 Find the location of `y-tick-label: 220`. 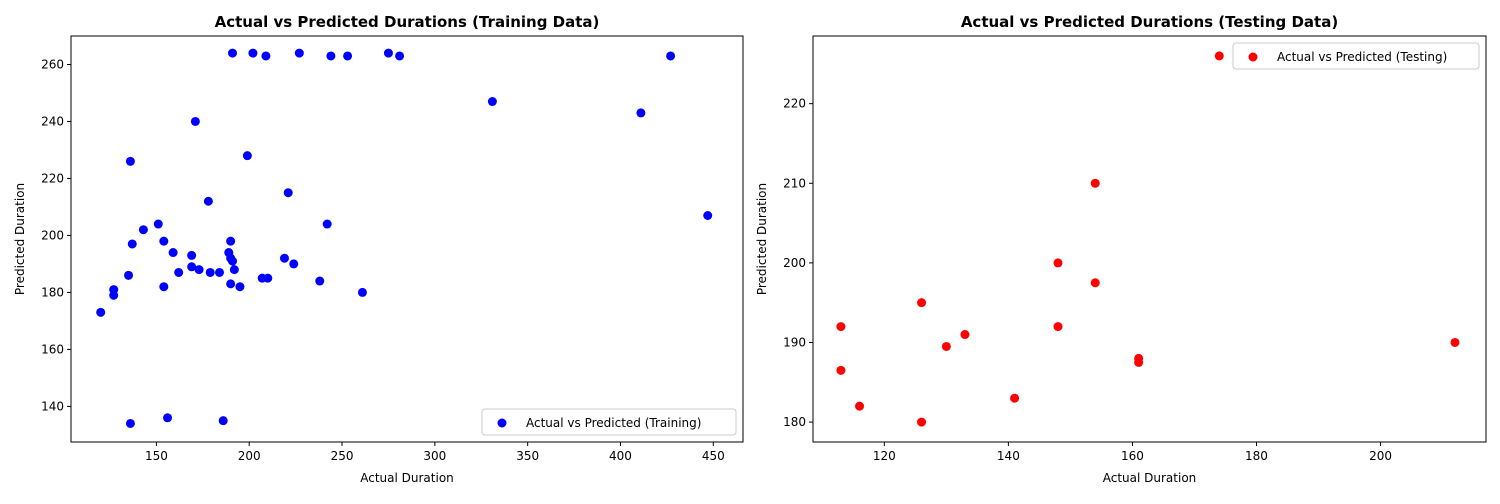

y-tick-label: 220 is located at coordinates (52, 178).